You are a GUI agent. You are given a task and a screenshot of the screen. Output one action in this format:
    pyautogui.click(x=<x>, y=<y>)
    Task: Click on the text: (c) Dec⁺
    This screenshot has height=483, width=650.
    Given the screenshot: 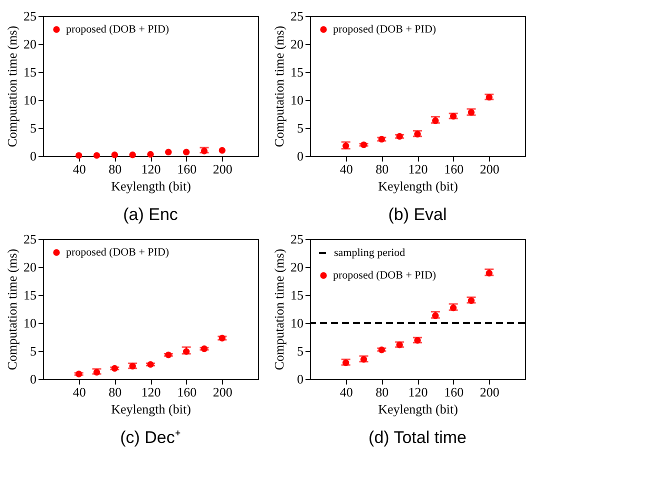 What is the action you would take?
    pyautogui.click(x=150, y=437)
    